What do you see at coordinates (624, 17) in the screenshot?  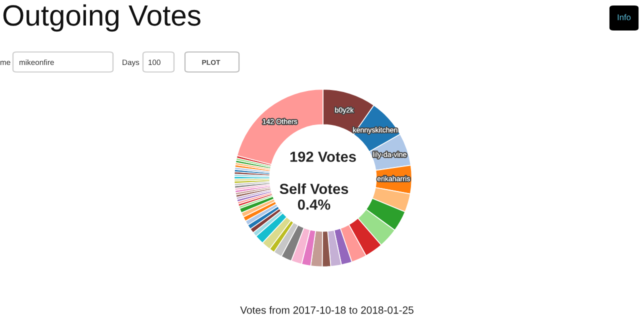 I see `text: Info` at bounding box center [624, 17].